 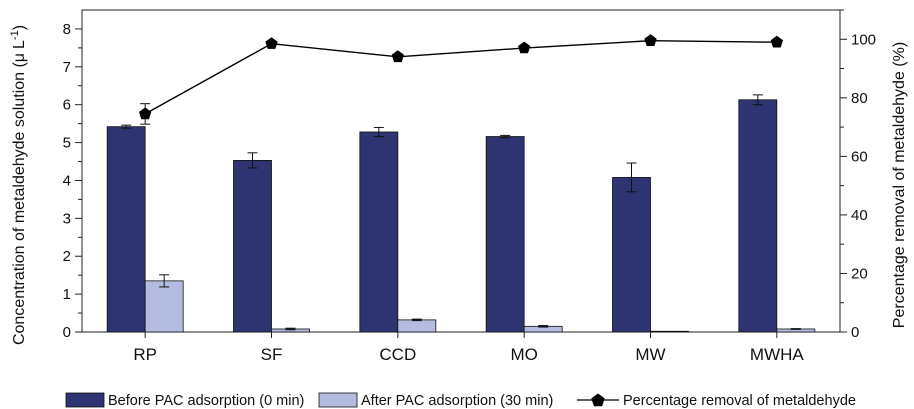 What do you see at coordinates (67, 332) in the screenshot?
I see `y-tick-label: 0` at bounding box center [67, 332].